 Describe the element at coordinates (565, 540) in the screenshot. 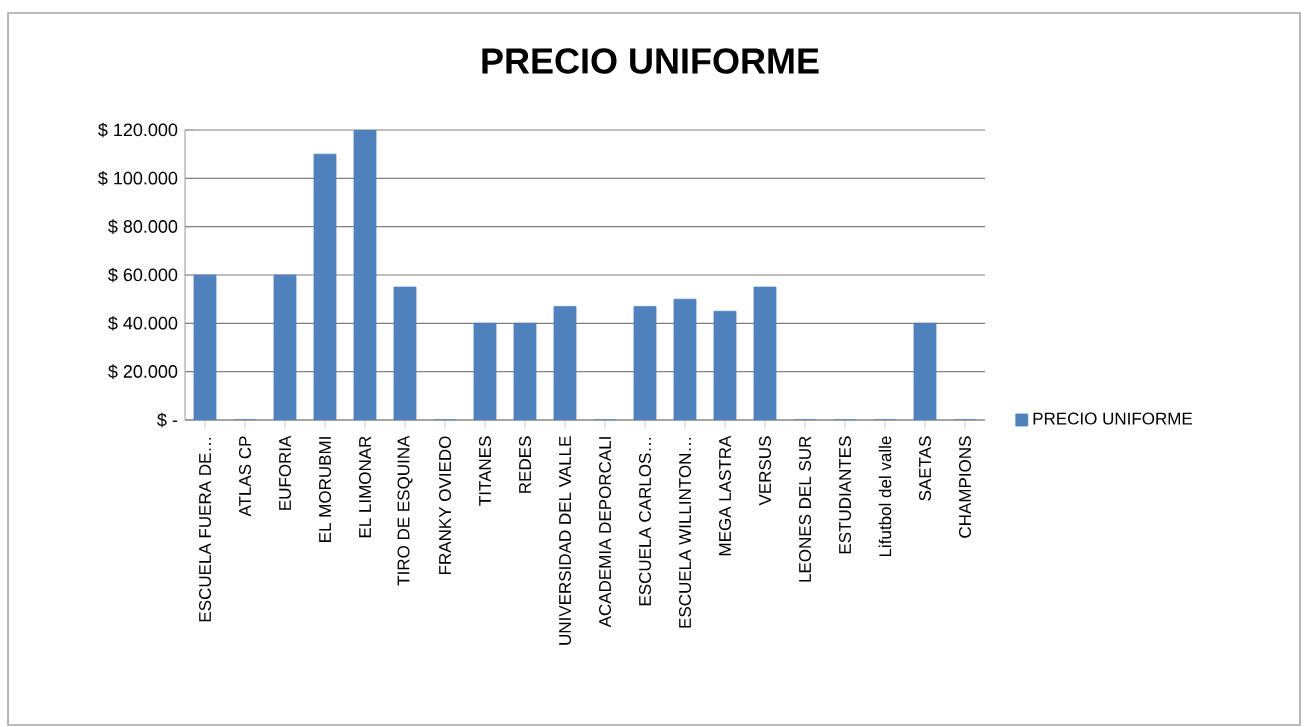

I see `x-tick-label: UNIVERSIDAD DEL VALLE` at that location.